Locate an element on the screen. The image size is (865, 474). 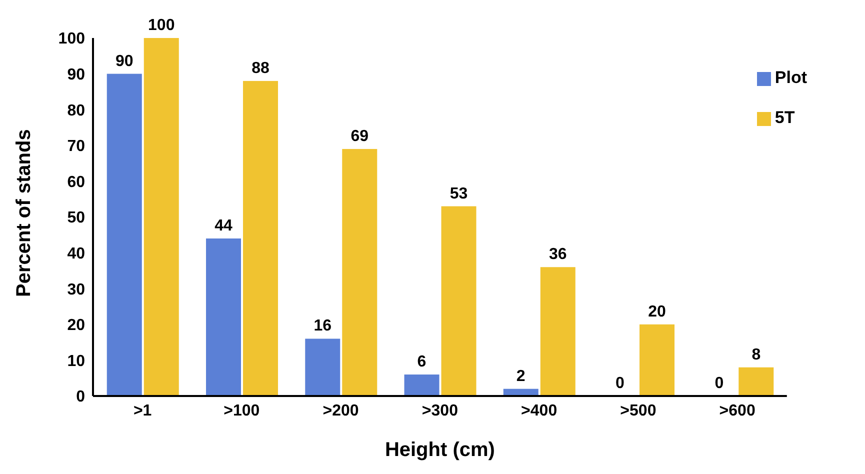
data-label: 53 is located at coordinates (459, 193).